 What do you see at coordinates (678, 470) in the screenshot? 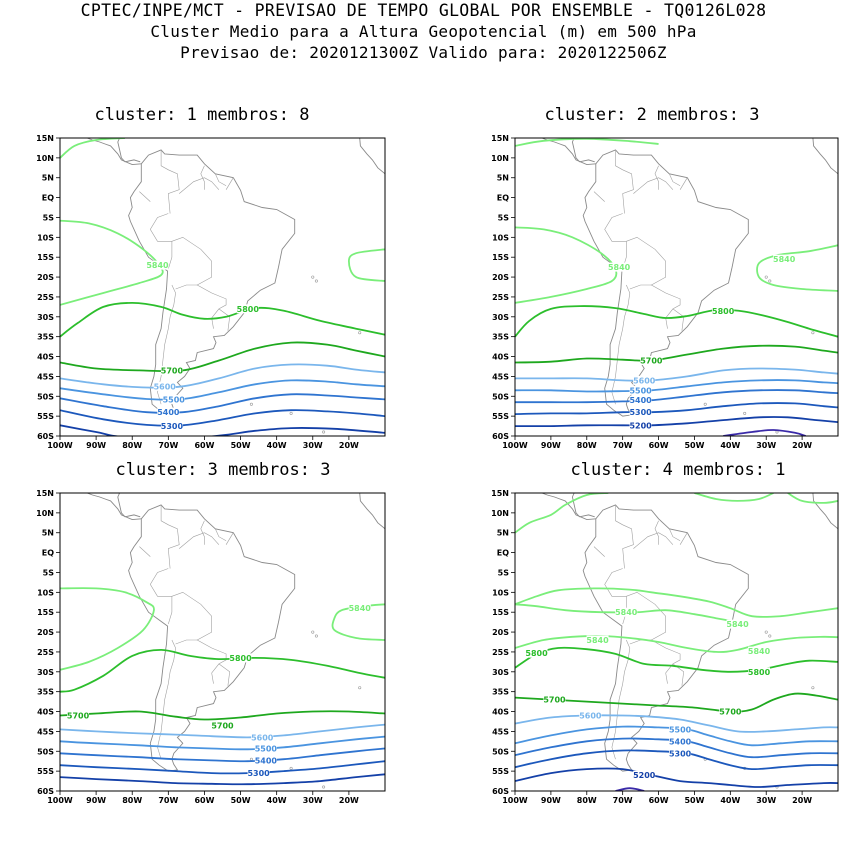
I see `panel-title: cluster: 4 membros: 1` at bounding box center [678, 470].